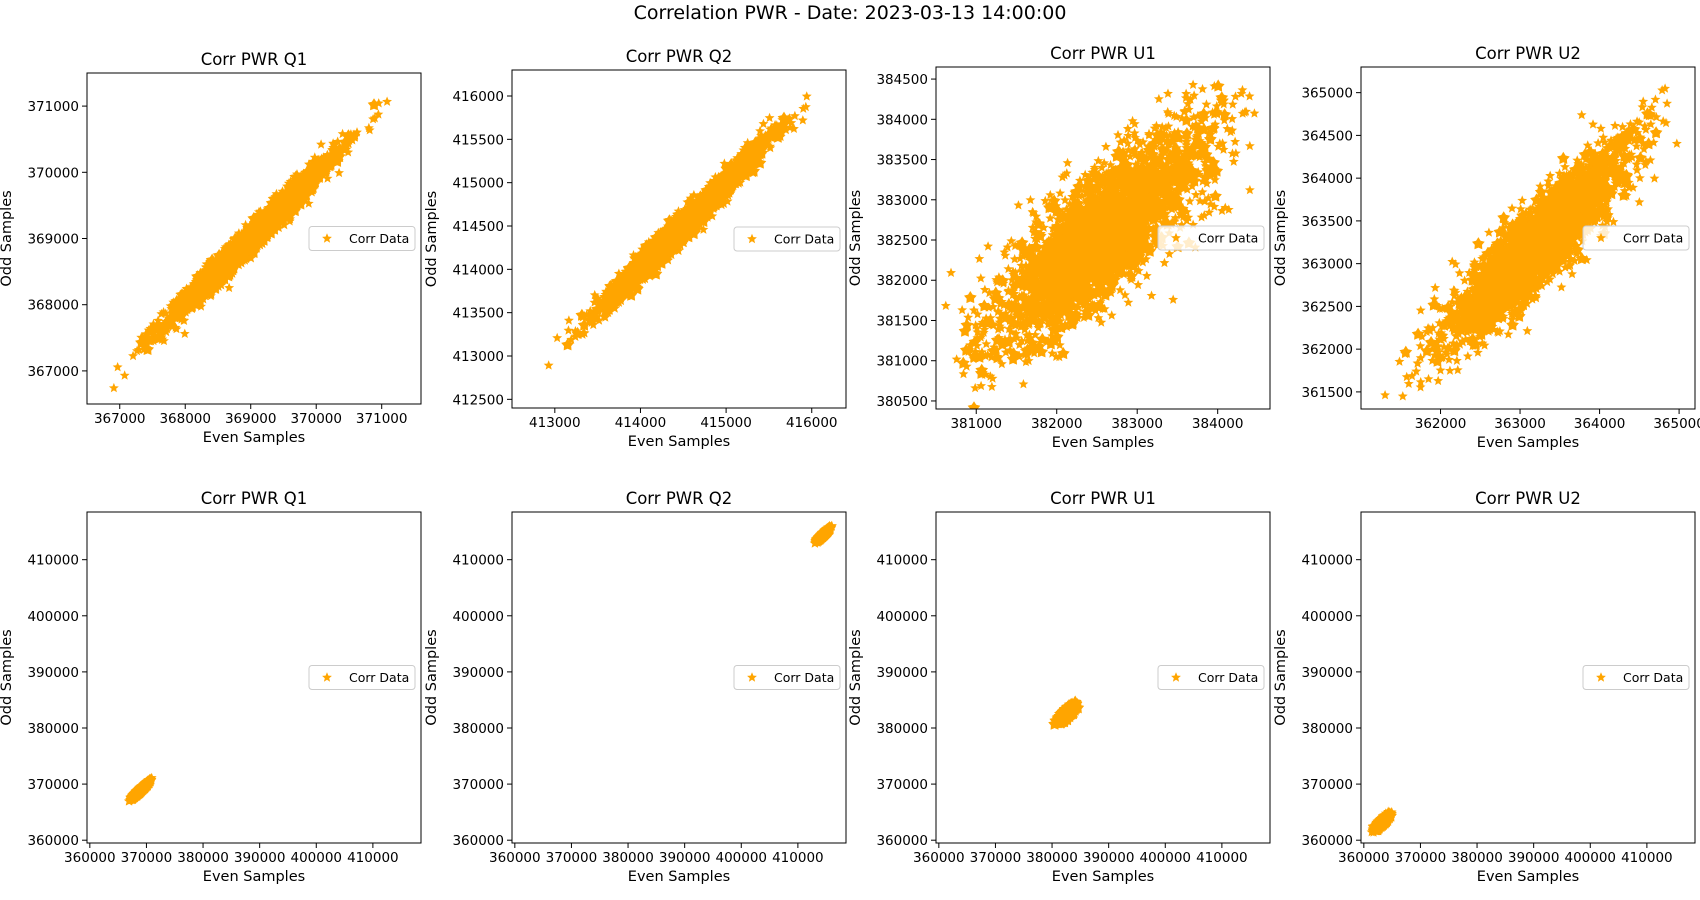 The image size is (1700, 900). Describe the element at coordinates (1327, 350) in the screenshot. I see `y-tick-label: 362000` at that location.